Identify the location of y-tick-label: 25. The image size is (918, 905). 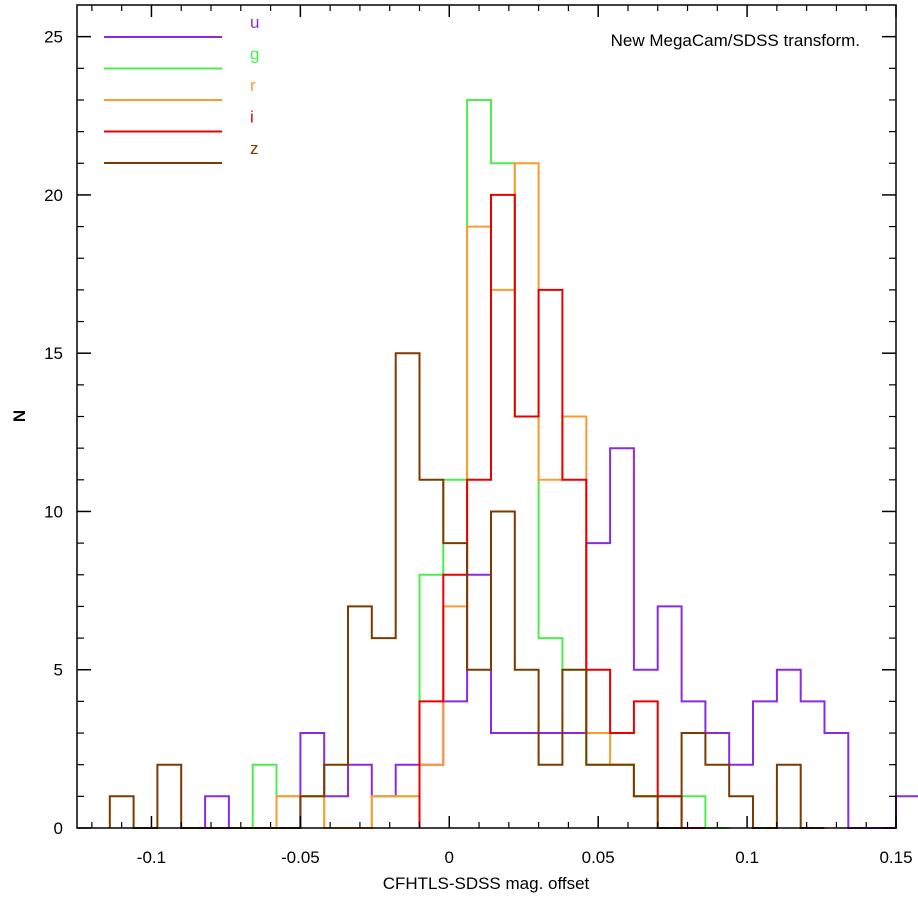
(53, 37).